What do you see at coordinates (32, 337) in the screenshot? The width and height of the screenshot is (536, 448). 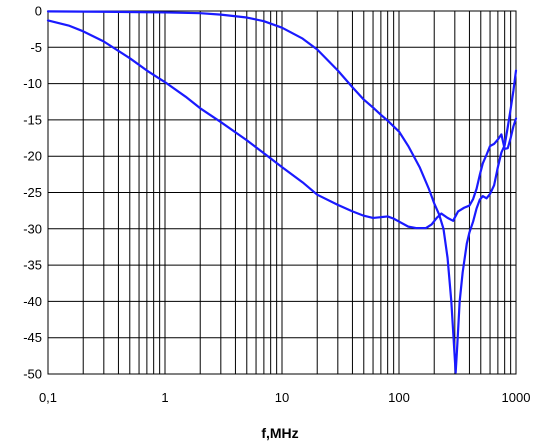 I see `y-tick-label: -45` at bounding box center [32, 337].